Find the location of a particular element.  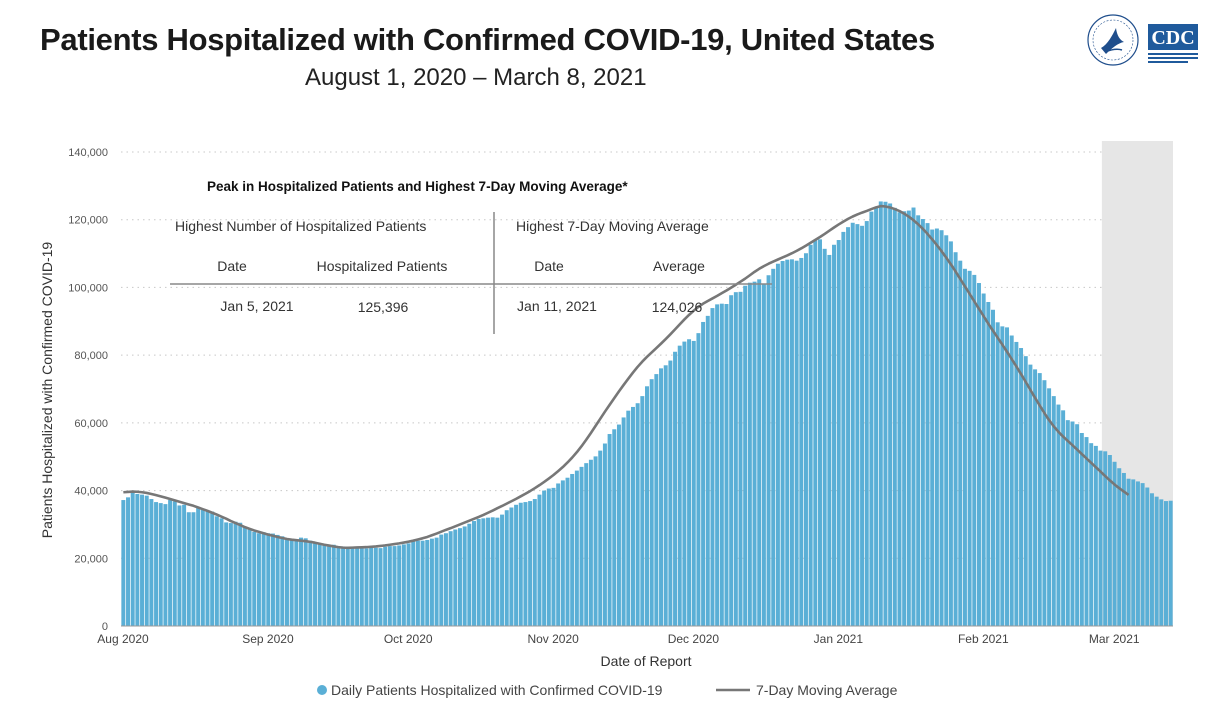

peak-patients-value: 125,396 is located at coordinates (383, 307).